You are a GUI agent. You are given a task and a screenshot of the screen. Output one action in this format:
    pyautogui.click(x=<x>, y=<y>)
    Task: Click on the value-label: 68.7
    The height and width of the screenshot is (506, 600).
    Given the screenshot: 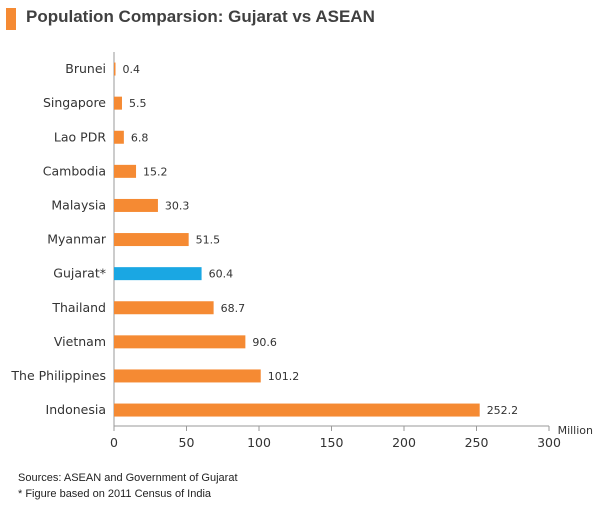 What is the action you would take?
    pyautogui.click(x=233, y=308)
    